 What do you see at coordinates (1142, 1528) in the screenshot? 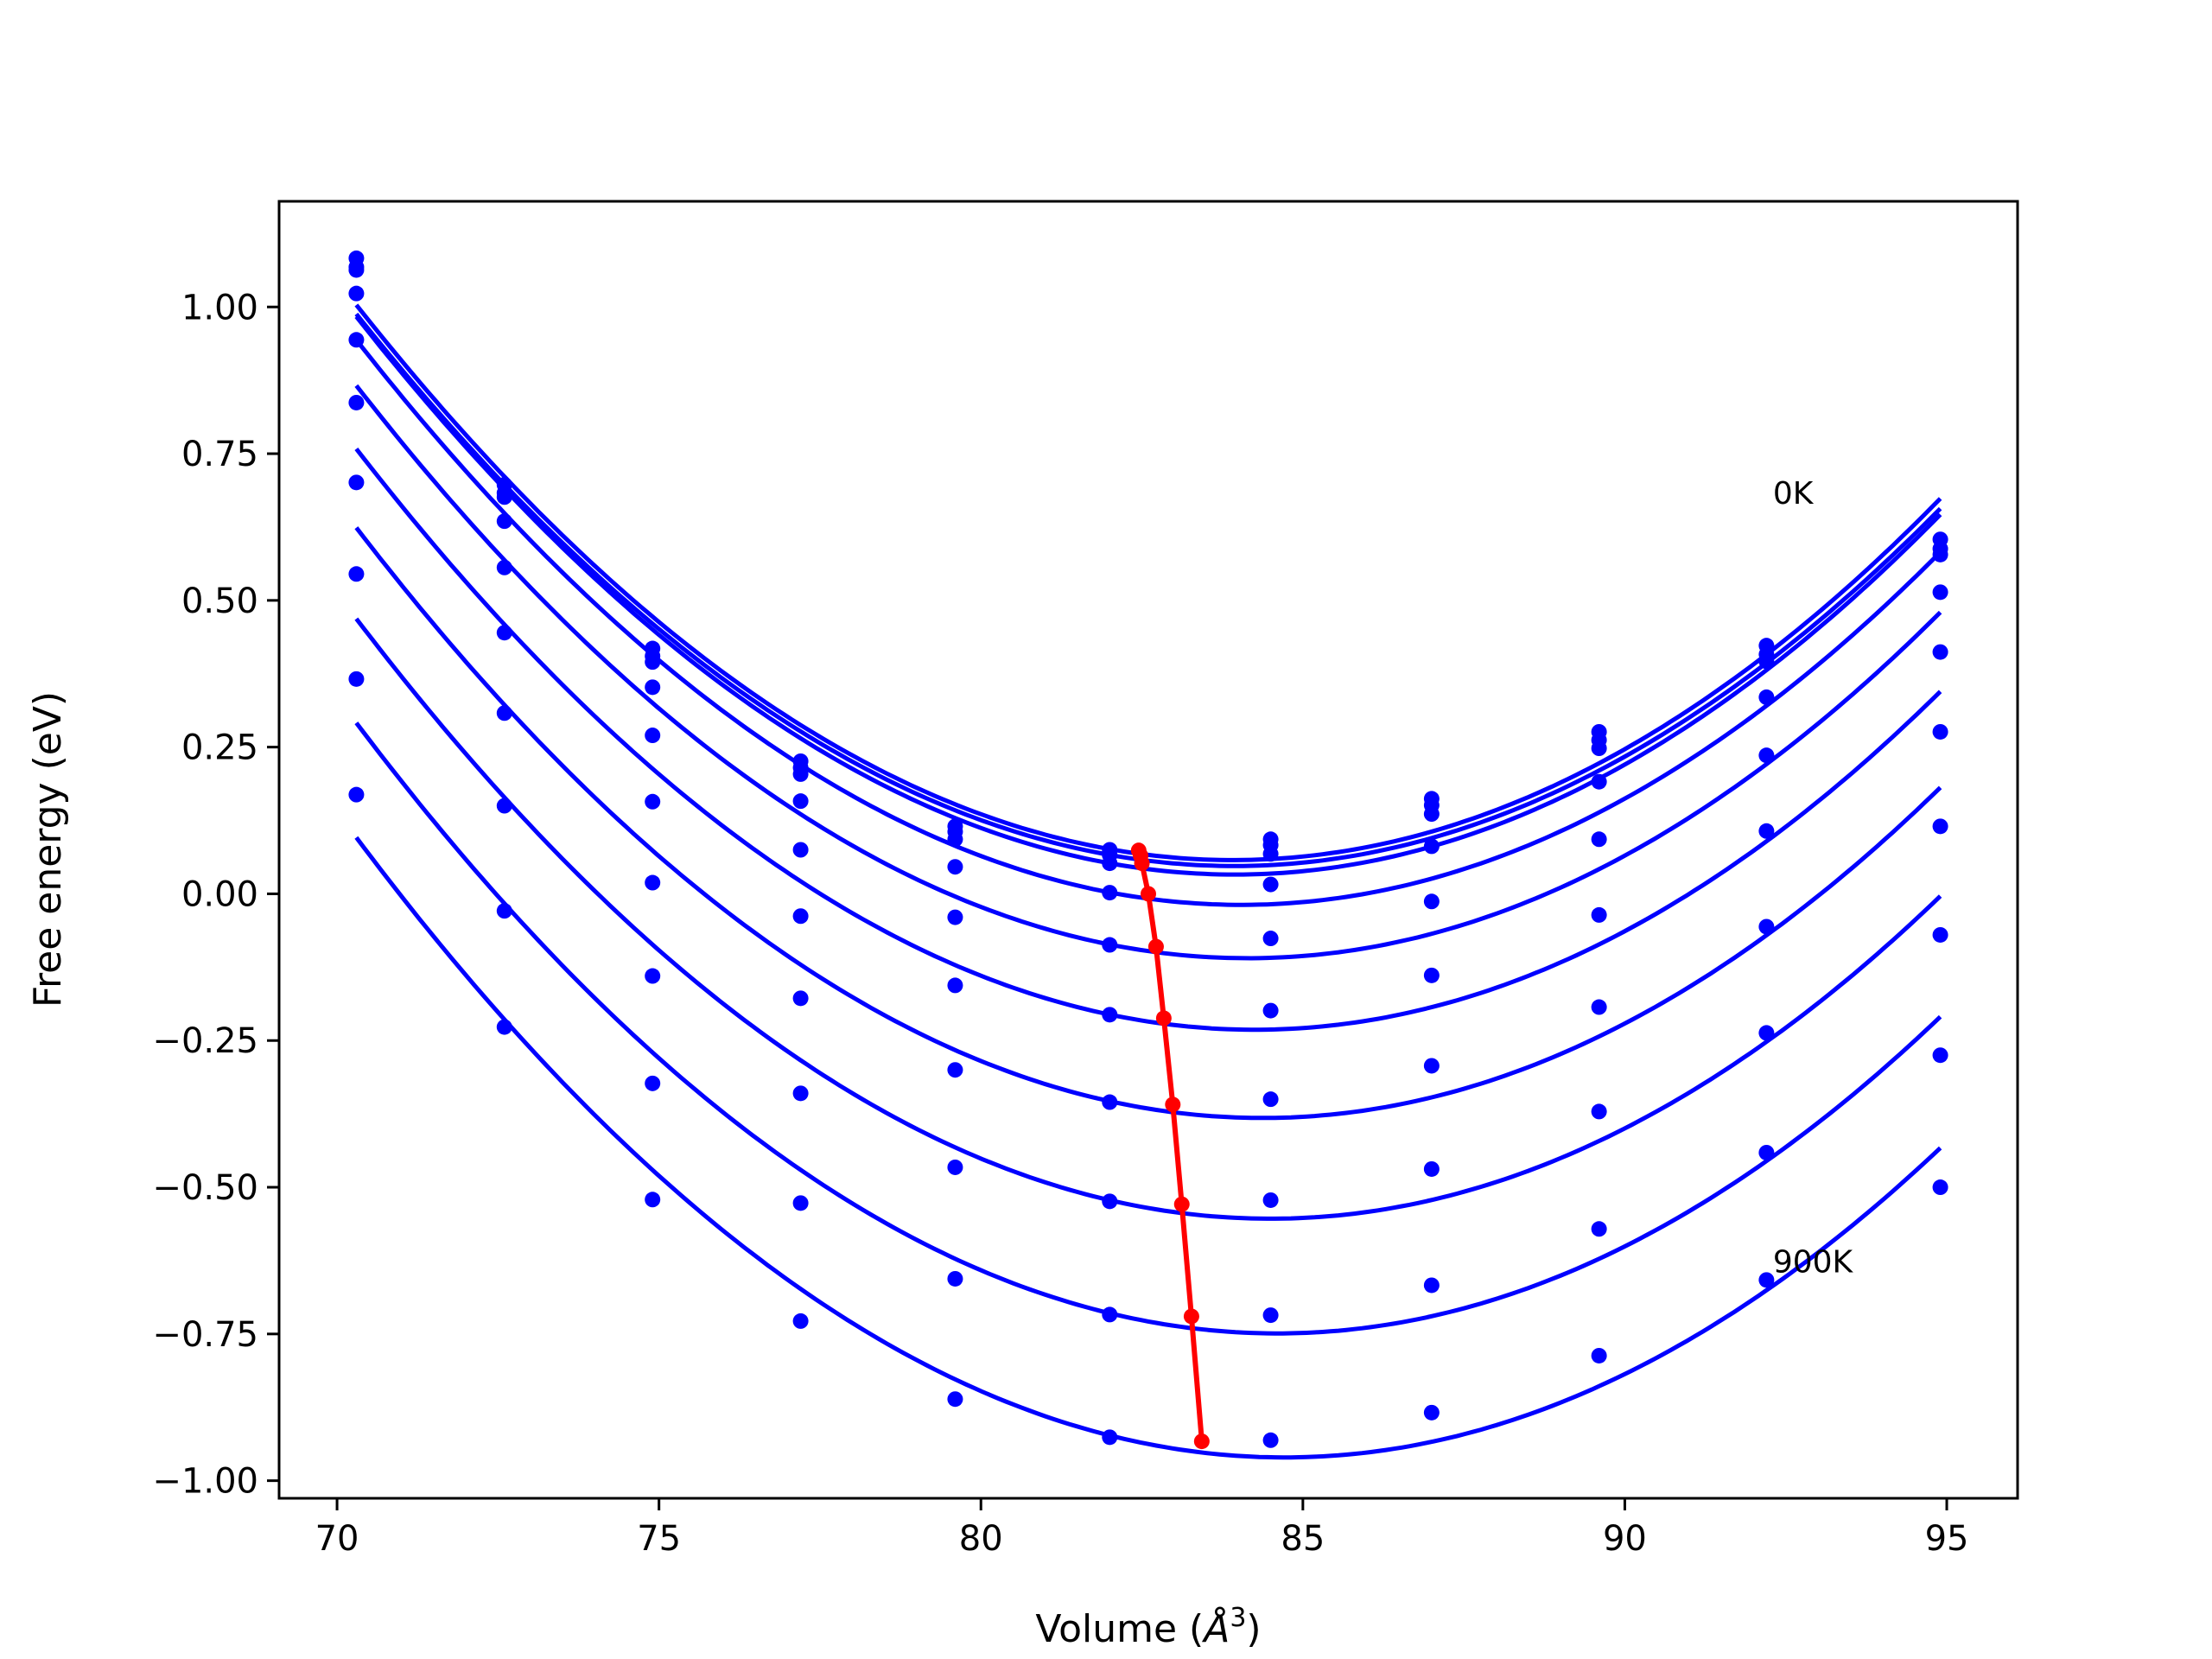
I see `x-axis: 70 75 80 85 90 95` at bounding box center [1142, 1528].